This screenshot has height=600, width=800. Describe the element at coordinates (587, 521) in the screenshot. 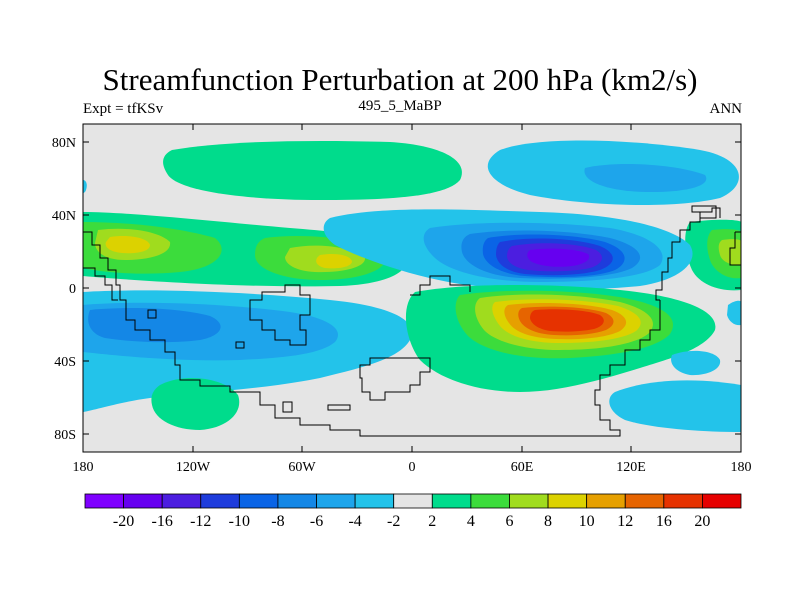

I see `colorbar-label-12: 10` at that location.